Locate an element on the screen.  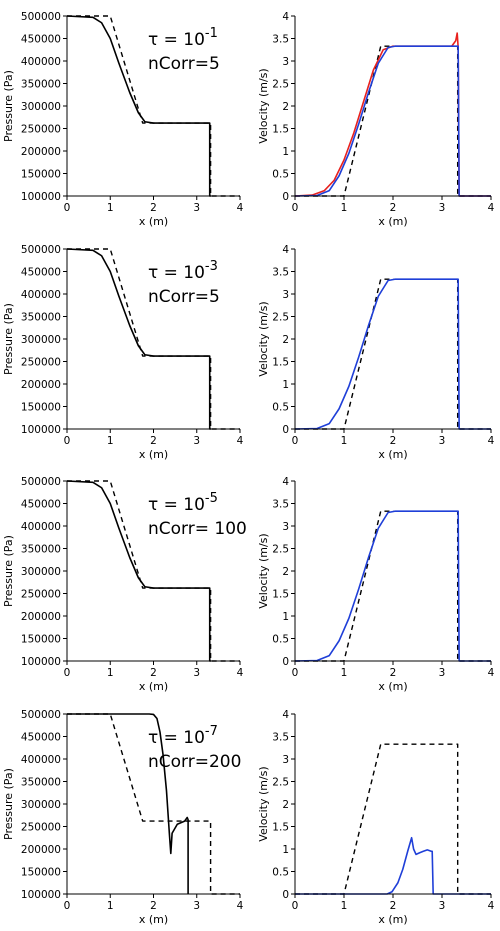
y-axis-label: Pressure (Pa) is located at coordinates (8, 571).